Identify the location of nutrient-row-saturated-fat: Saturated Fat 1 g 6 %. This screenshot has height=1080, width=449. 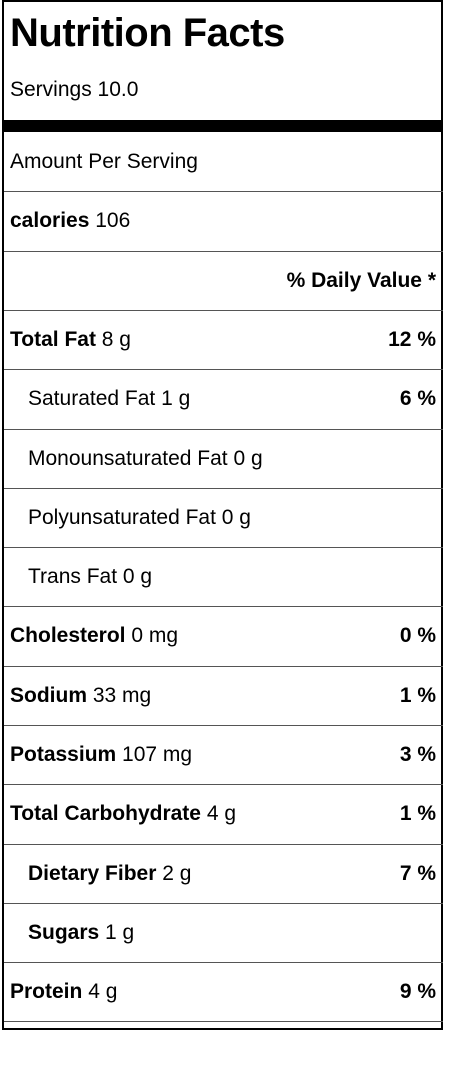
(223, 398).